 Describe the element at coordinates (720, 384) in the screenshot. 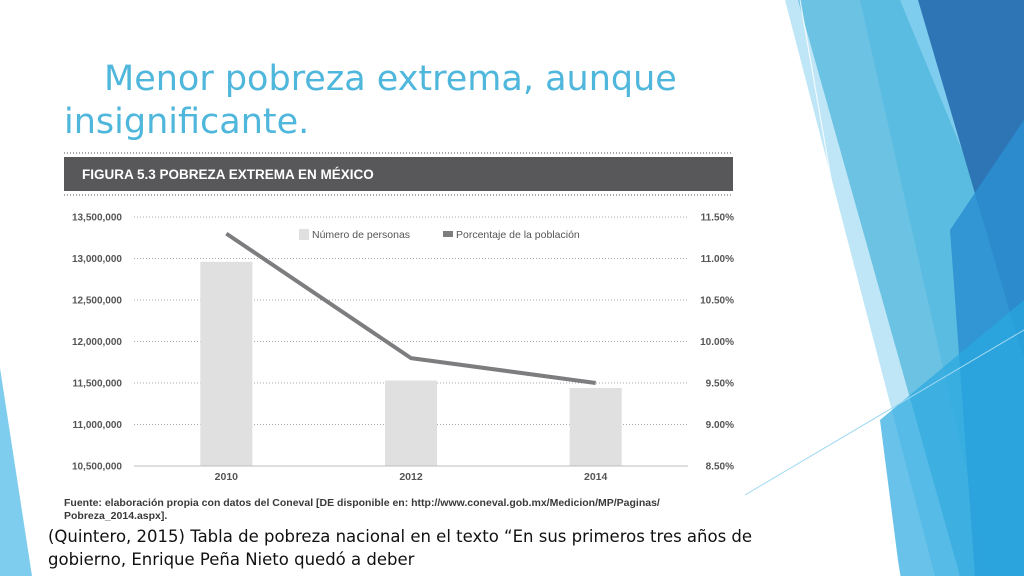

I see `right-axis-tick-label: 9.50%` at that location.